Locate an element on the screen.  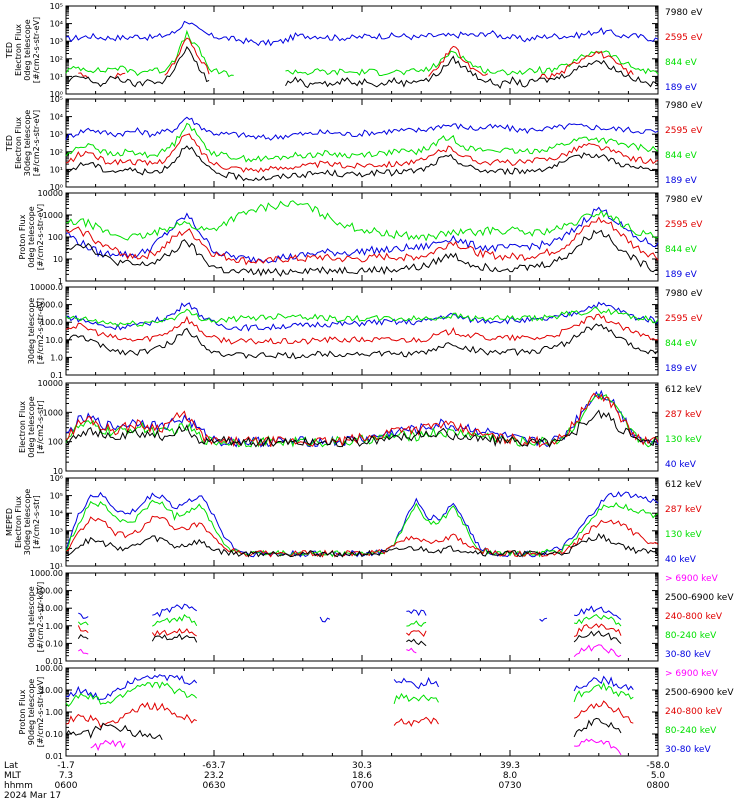
legend-entry: 30-80 keV is located at coordinates (688, 655).